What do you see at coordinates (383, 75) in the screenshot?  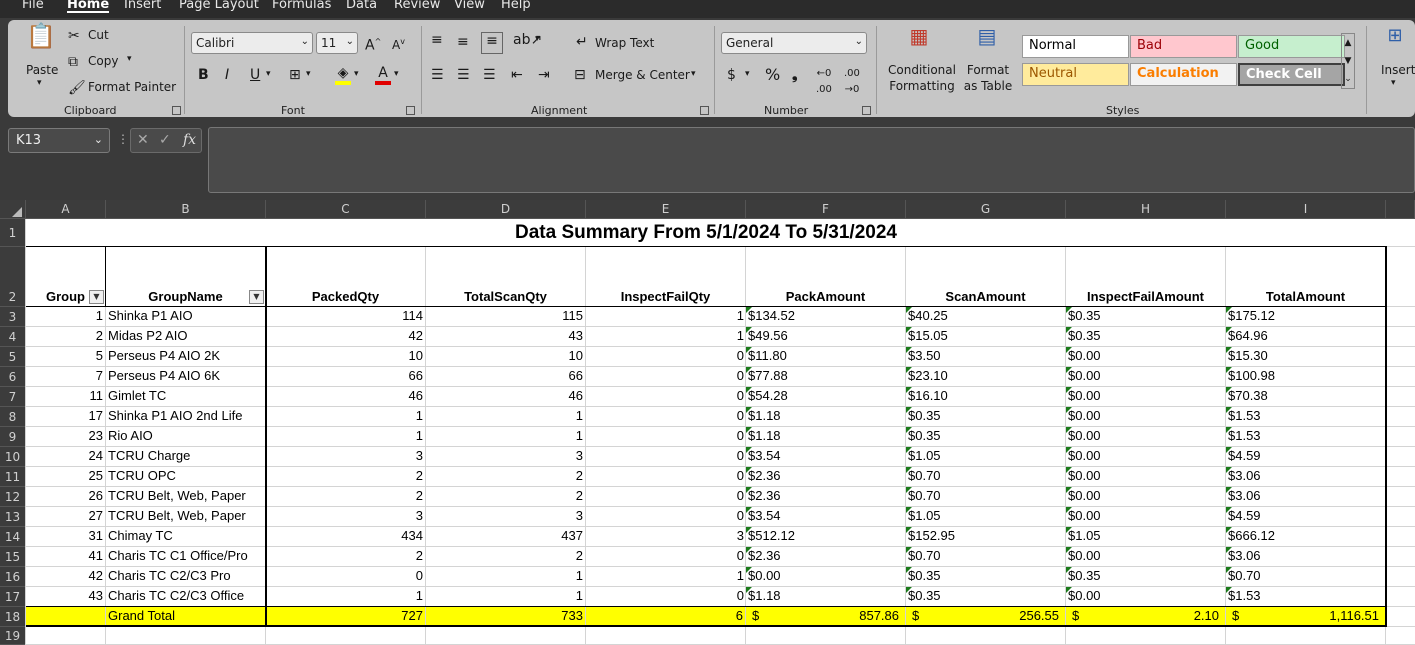 I see `font-color-icon: A` at bounding box center [383, 75].